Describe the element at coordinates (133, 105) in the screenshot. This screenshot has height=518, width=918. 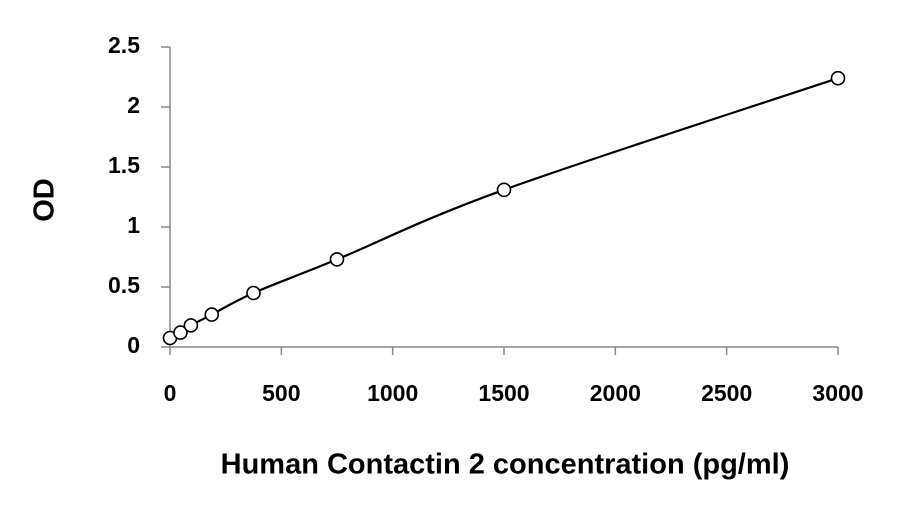
I see `y-tick-label: 2` at that location.